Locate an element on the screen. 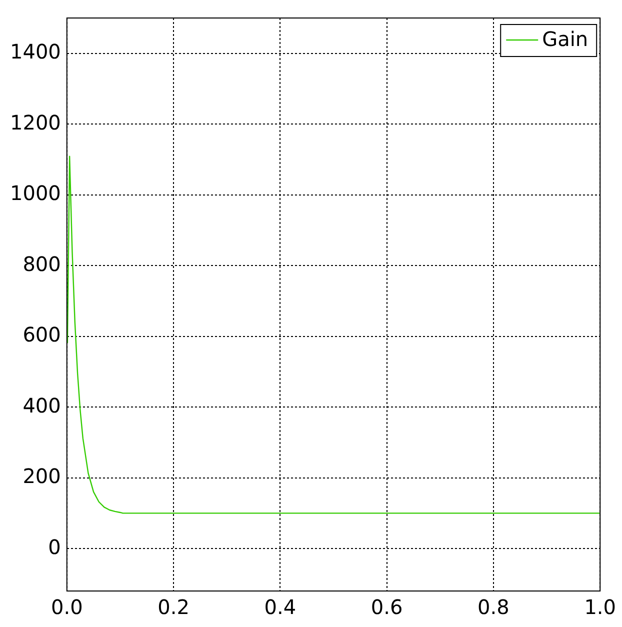 This screenshot has width=622, height=627. y-tick-label: 200 is located at coordinates (41, 476).